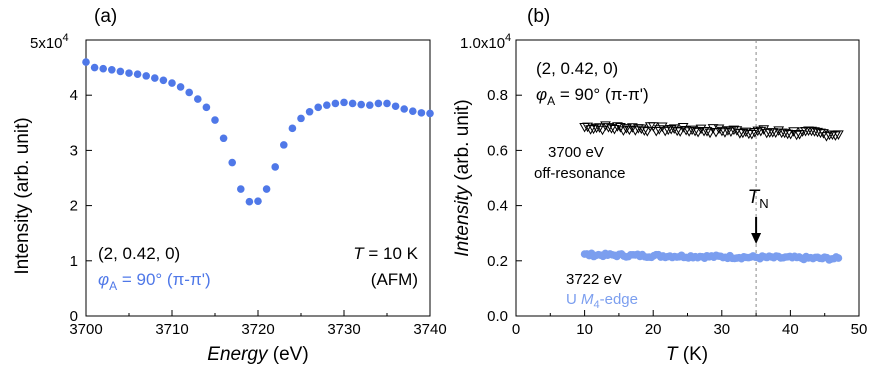 The image size is (874, 374). What do you see at coordinates (485, 42) in the screenshot?
I see `panel-b-y-exponent-label: 1.0x10⁴` at bounding box center [485, 42].